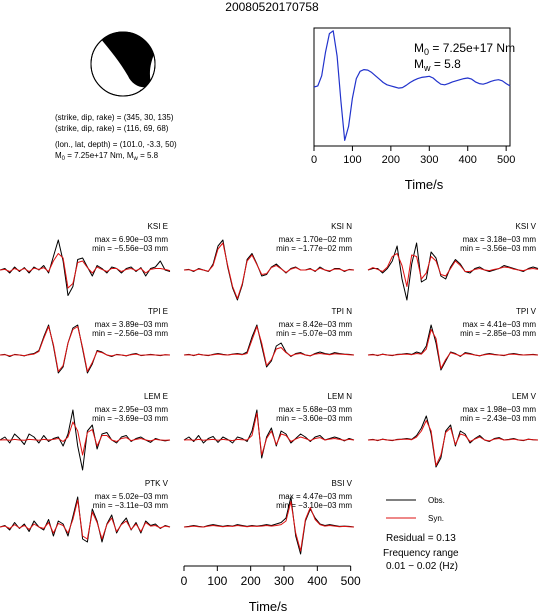 This screenshot has height=615, width=545. I want to click on residual-label: Residual = 0.13, so click(421, 538).